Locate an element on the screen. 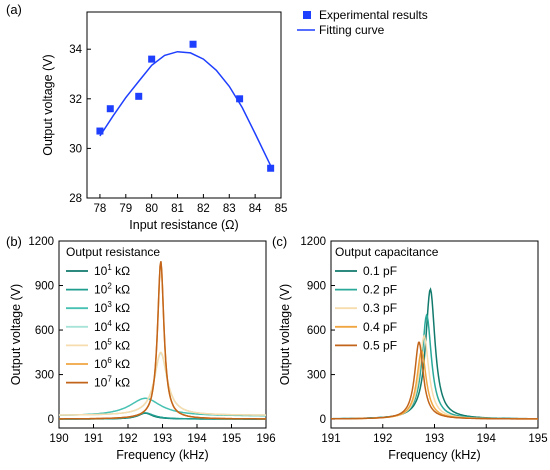 The height and width of the screenshot is (470, 550). legend-title: Output capacitance is located at coordinates (387, 252).